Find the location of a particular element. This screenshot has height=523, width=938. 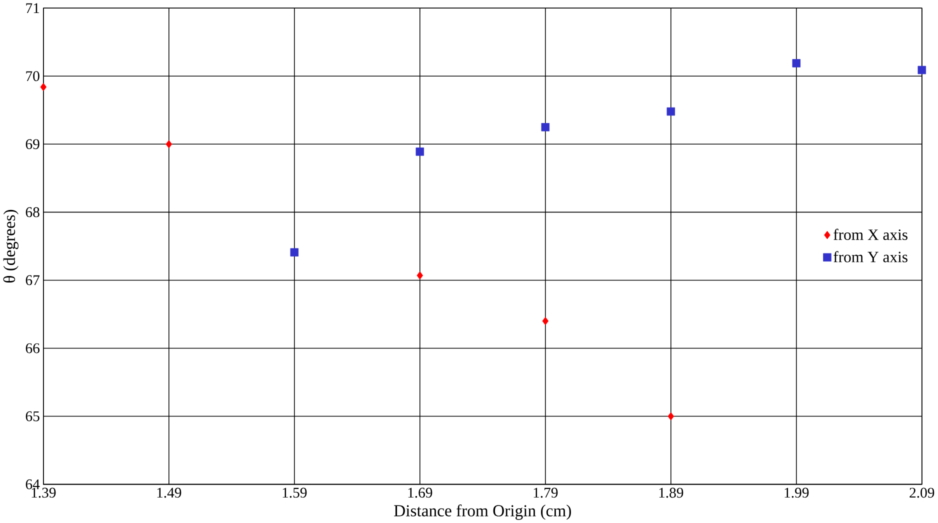

y-tick-label: 69 is located at coordinates (33, 144).